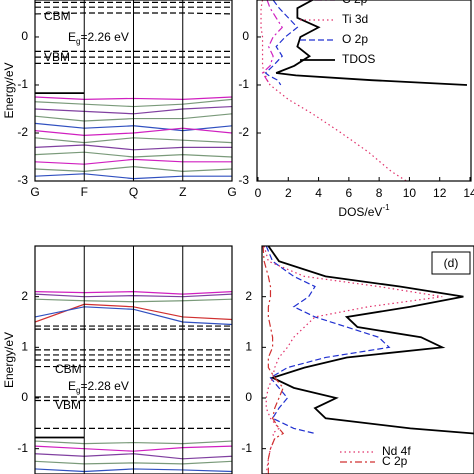  What do you see at coordinates (104, 37) in the screenshot?
I see `band-gap-part: =2.26 eV` at bounding box center [104, 37].